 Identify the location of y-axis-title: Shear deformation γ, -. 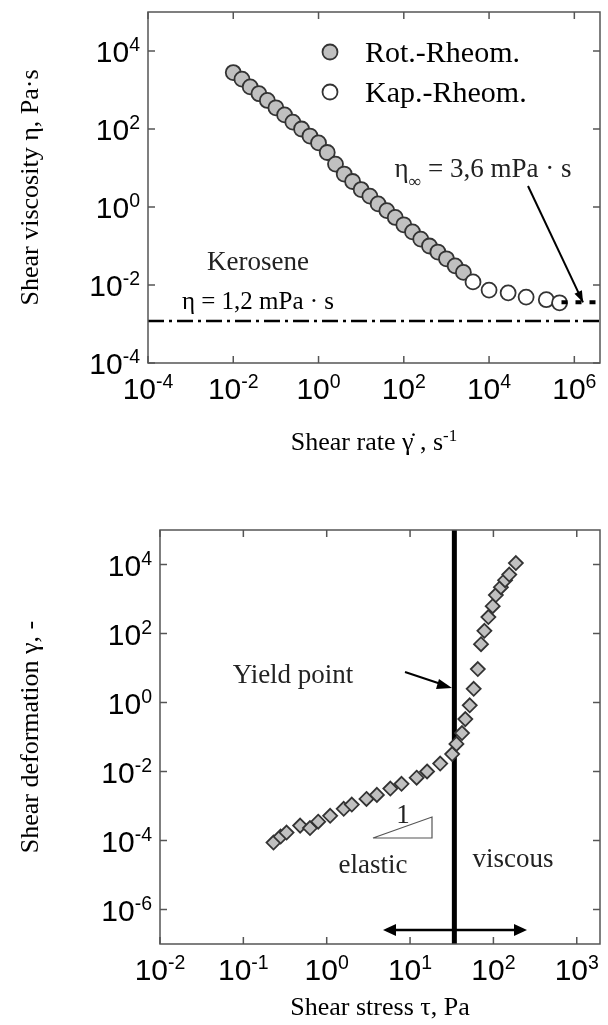
(29, 737).